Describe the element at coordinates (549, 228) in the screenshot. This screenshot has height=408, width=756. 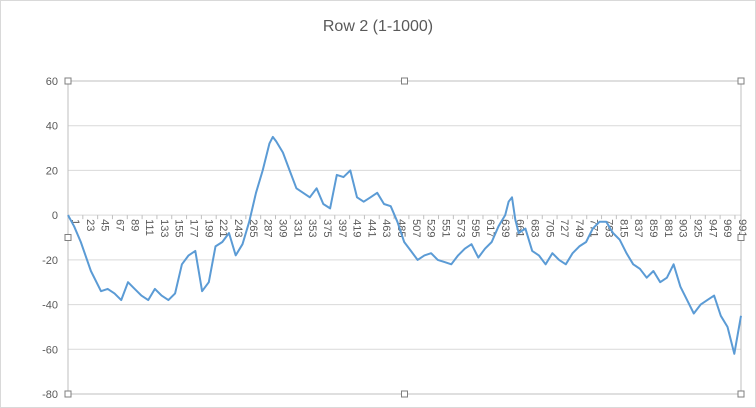
I see `x-tick-label: 705` at that location.